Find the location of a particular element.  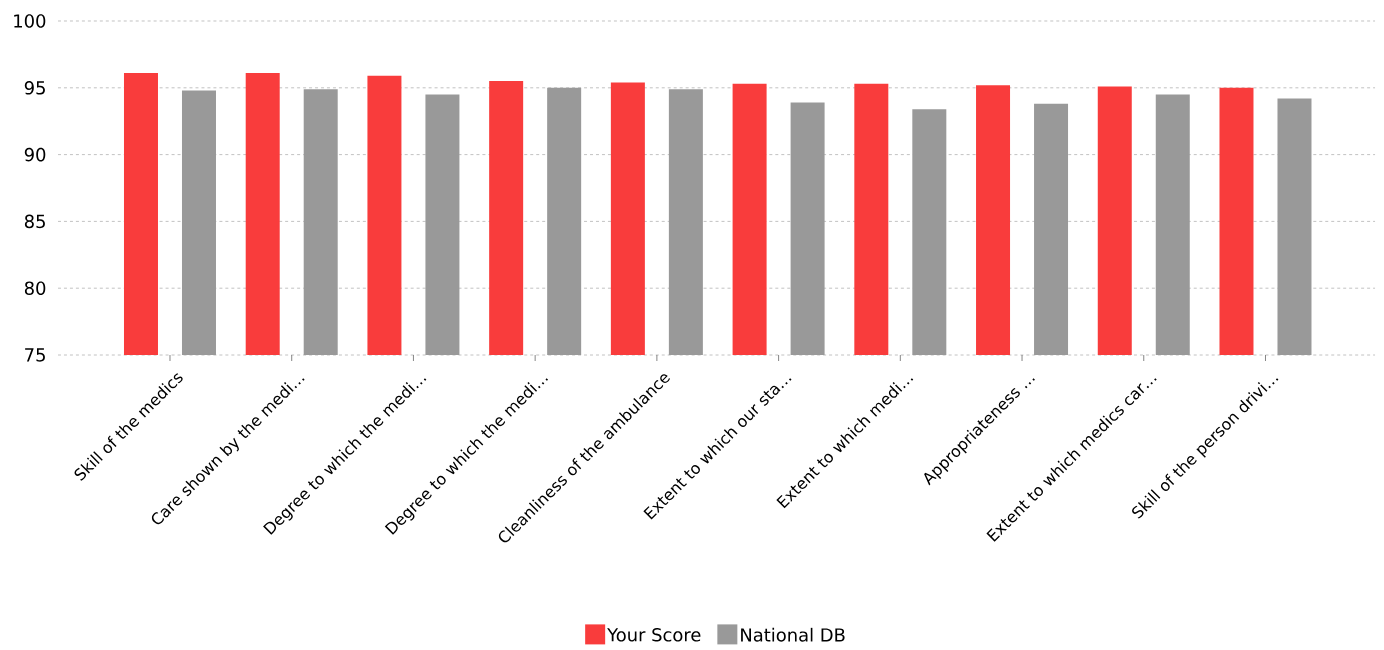

y-tick-label: 95 is located at coordinates (34, 88).